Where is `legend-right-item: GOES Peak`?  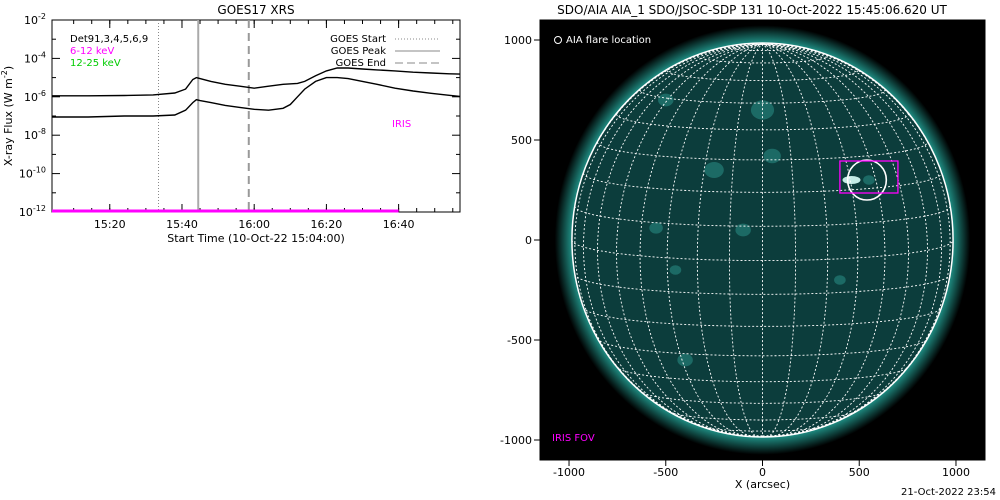 legend-right-item: GOES Peak is located at coordinates (358, 51).